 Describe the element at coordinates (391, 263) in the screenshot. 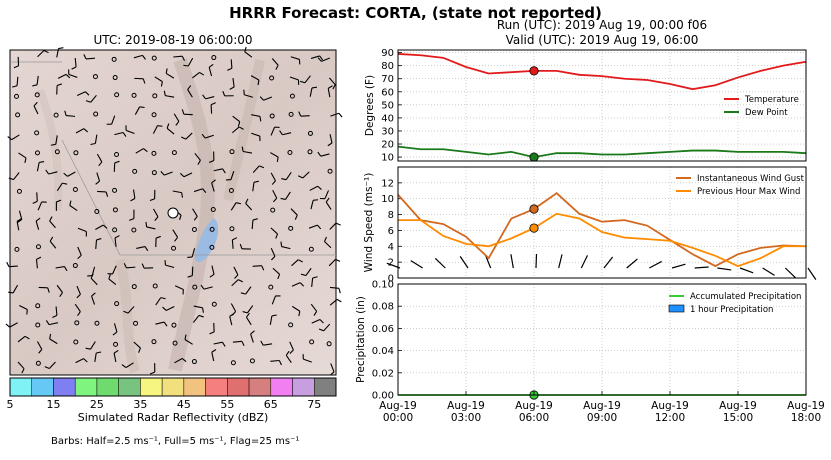

I see `y-tick-label: 2` at that location.